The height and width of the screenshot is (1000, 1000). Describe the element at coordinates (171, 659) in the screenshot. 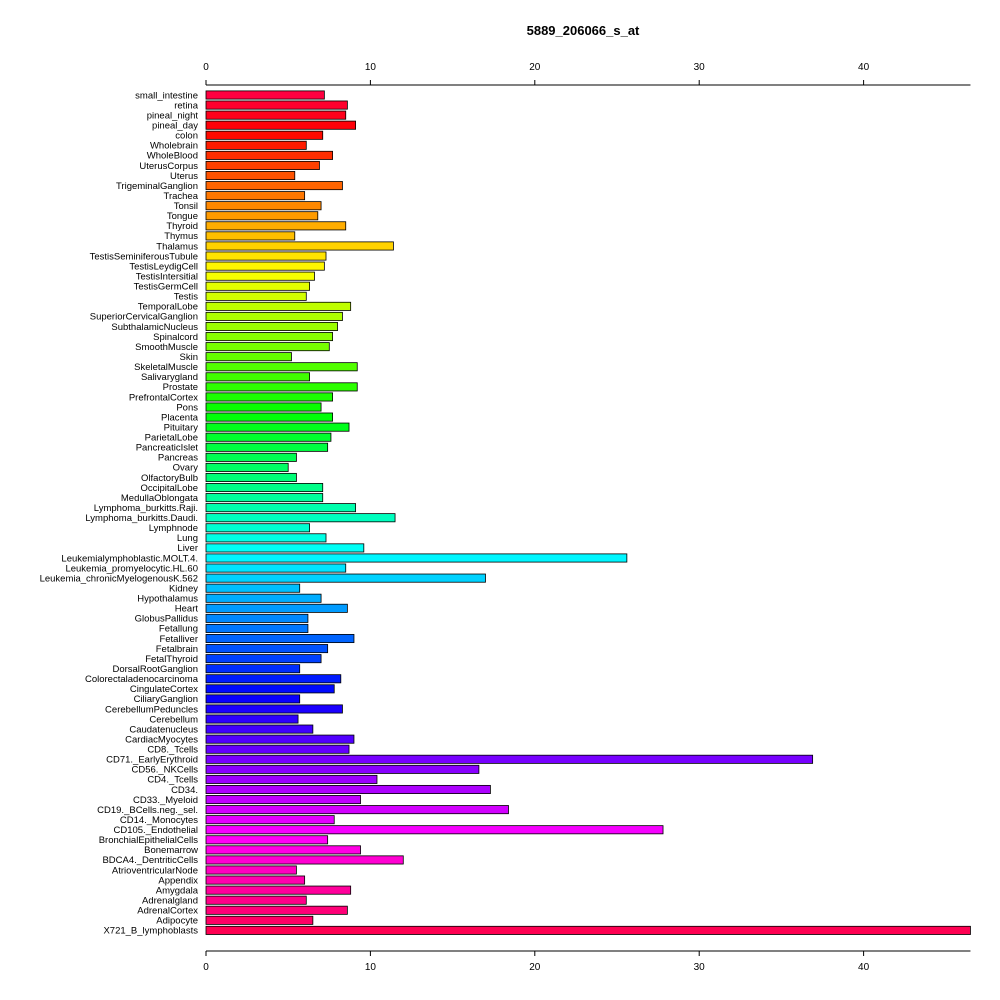

I see `category-label: FetalThyroid` at that location.